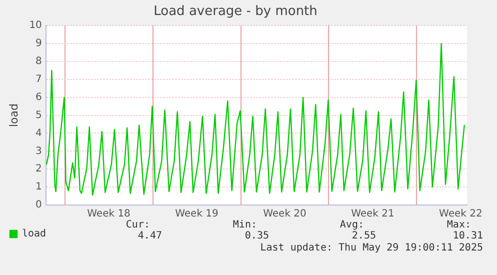  What do you see at coordinates (196, 214) in the screenshot?
I see `x-tick-label: Week 19` at bounding box center [196, 214].